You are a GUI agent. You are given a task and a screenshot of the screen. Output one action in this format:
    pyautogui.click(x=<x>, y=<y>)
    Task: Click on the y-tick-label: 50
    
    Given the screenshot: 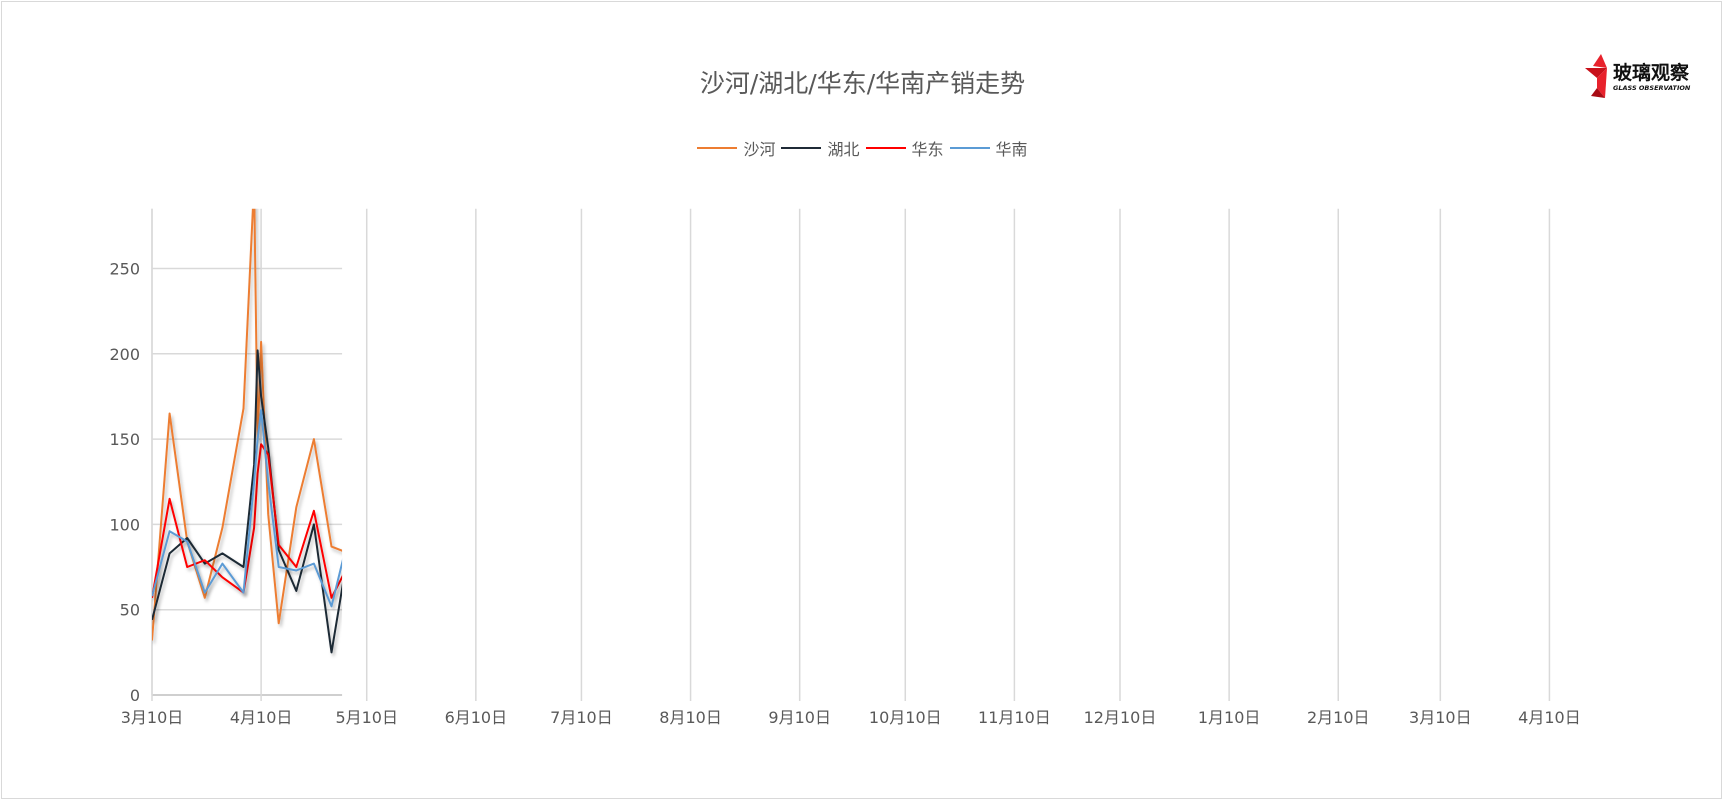 What is the action you would take?
    pyautogui.click(x=130, y=610)
    